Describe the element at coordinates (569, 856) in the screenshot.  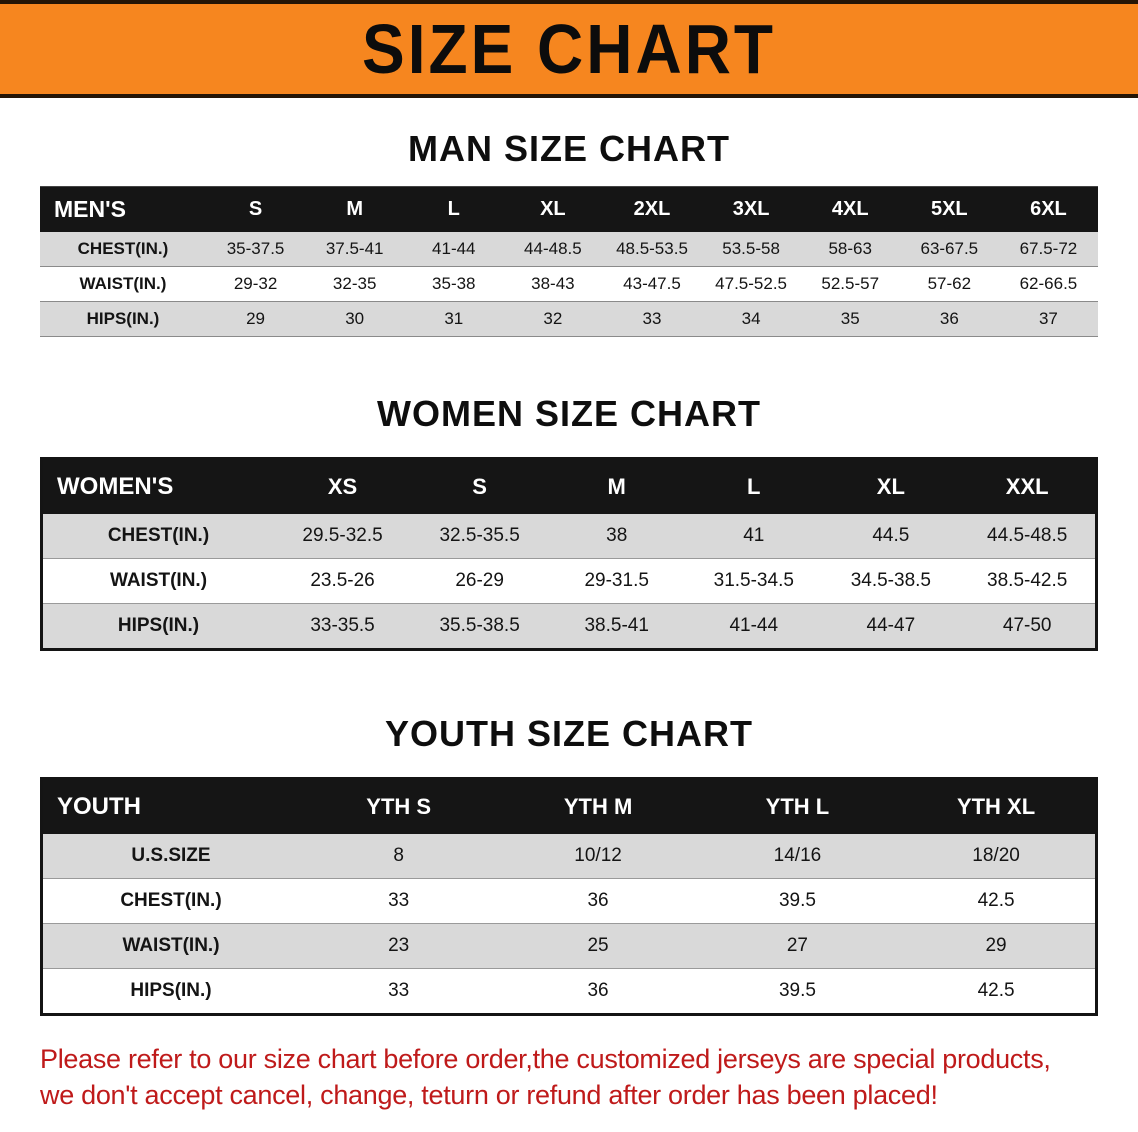
I see `table-row: U.S.SIZE 8 10/12 14/16 18/20` at that location.